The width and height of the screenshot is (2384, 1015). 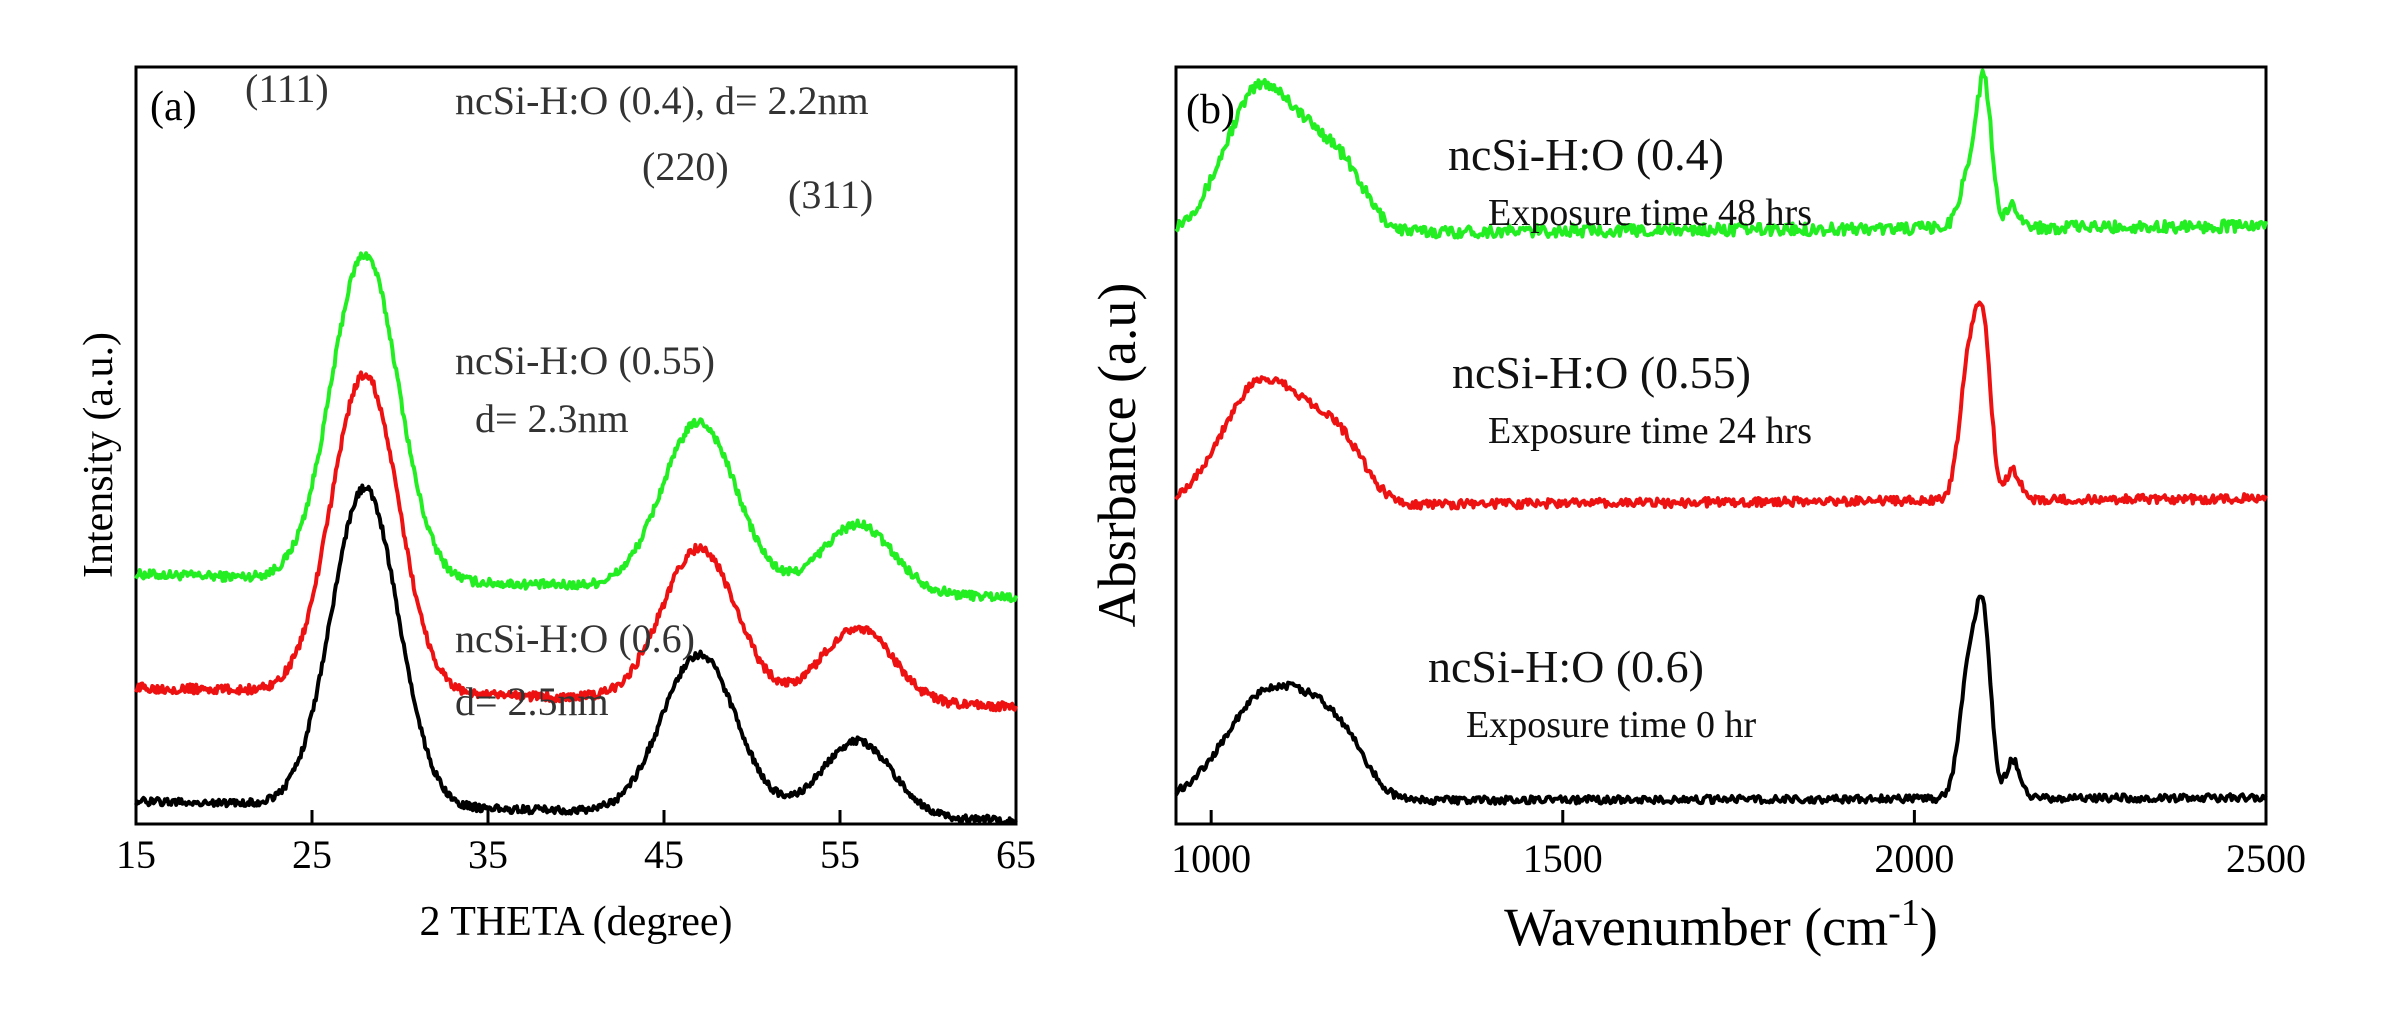 I want to click on exposure-label-48: Exposure time 48 hrs, so click(x=1650, y=213).